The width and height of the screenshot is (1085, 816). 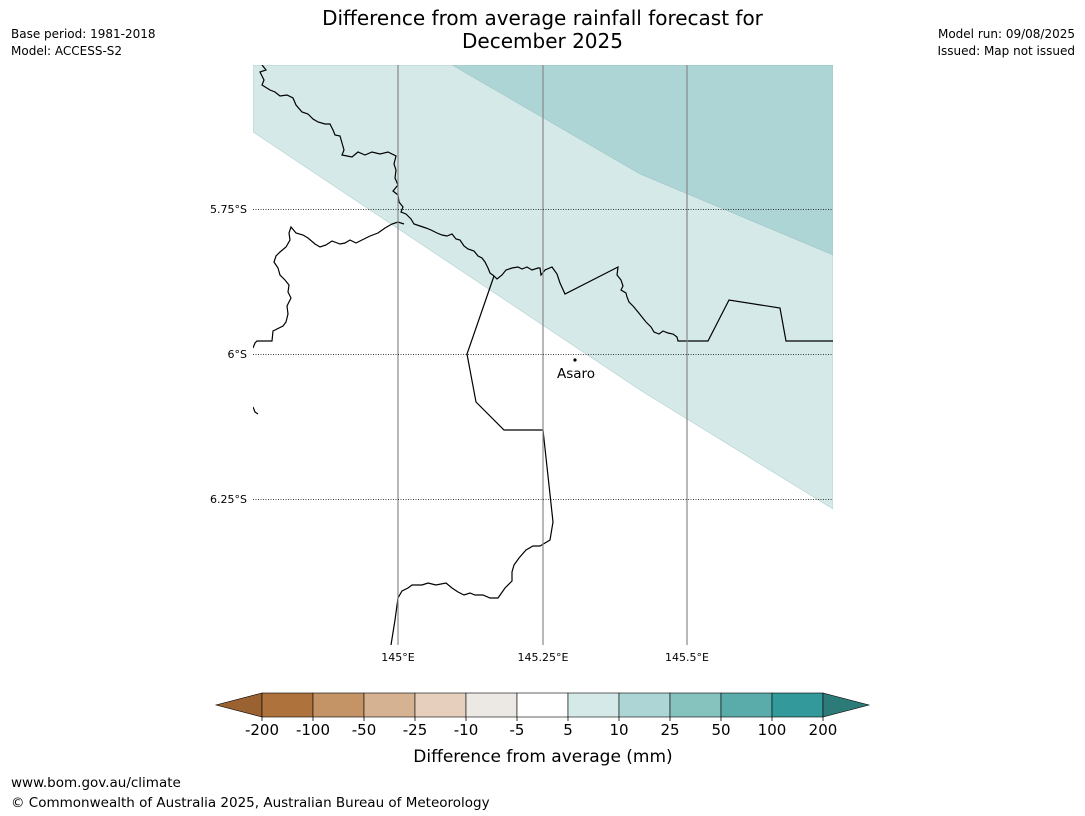 I want to click on colorbar-tick-label: 200, so click(x=823, y=730).